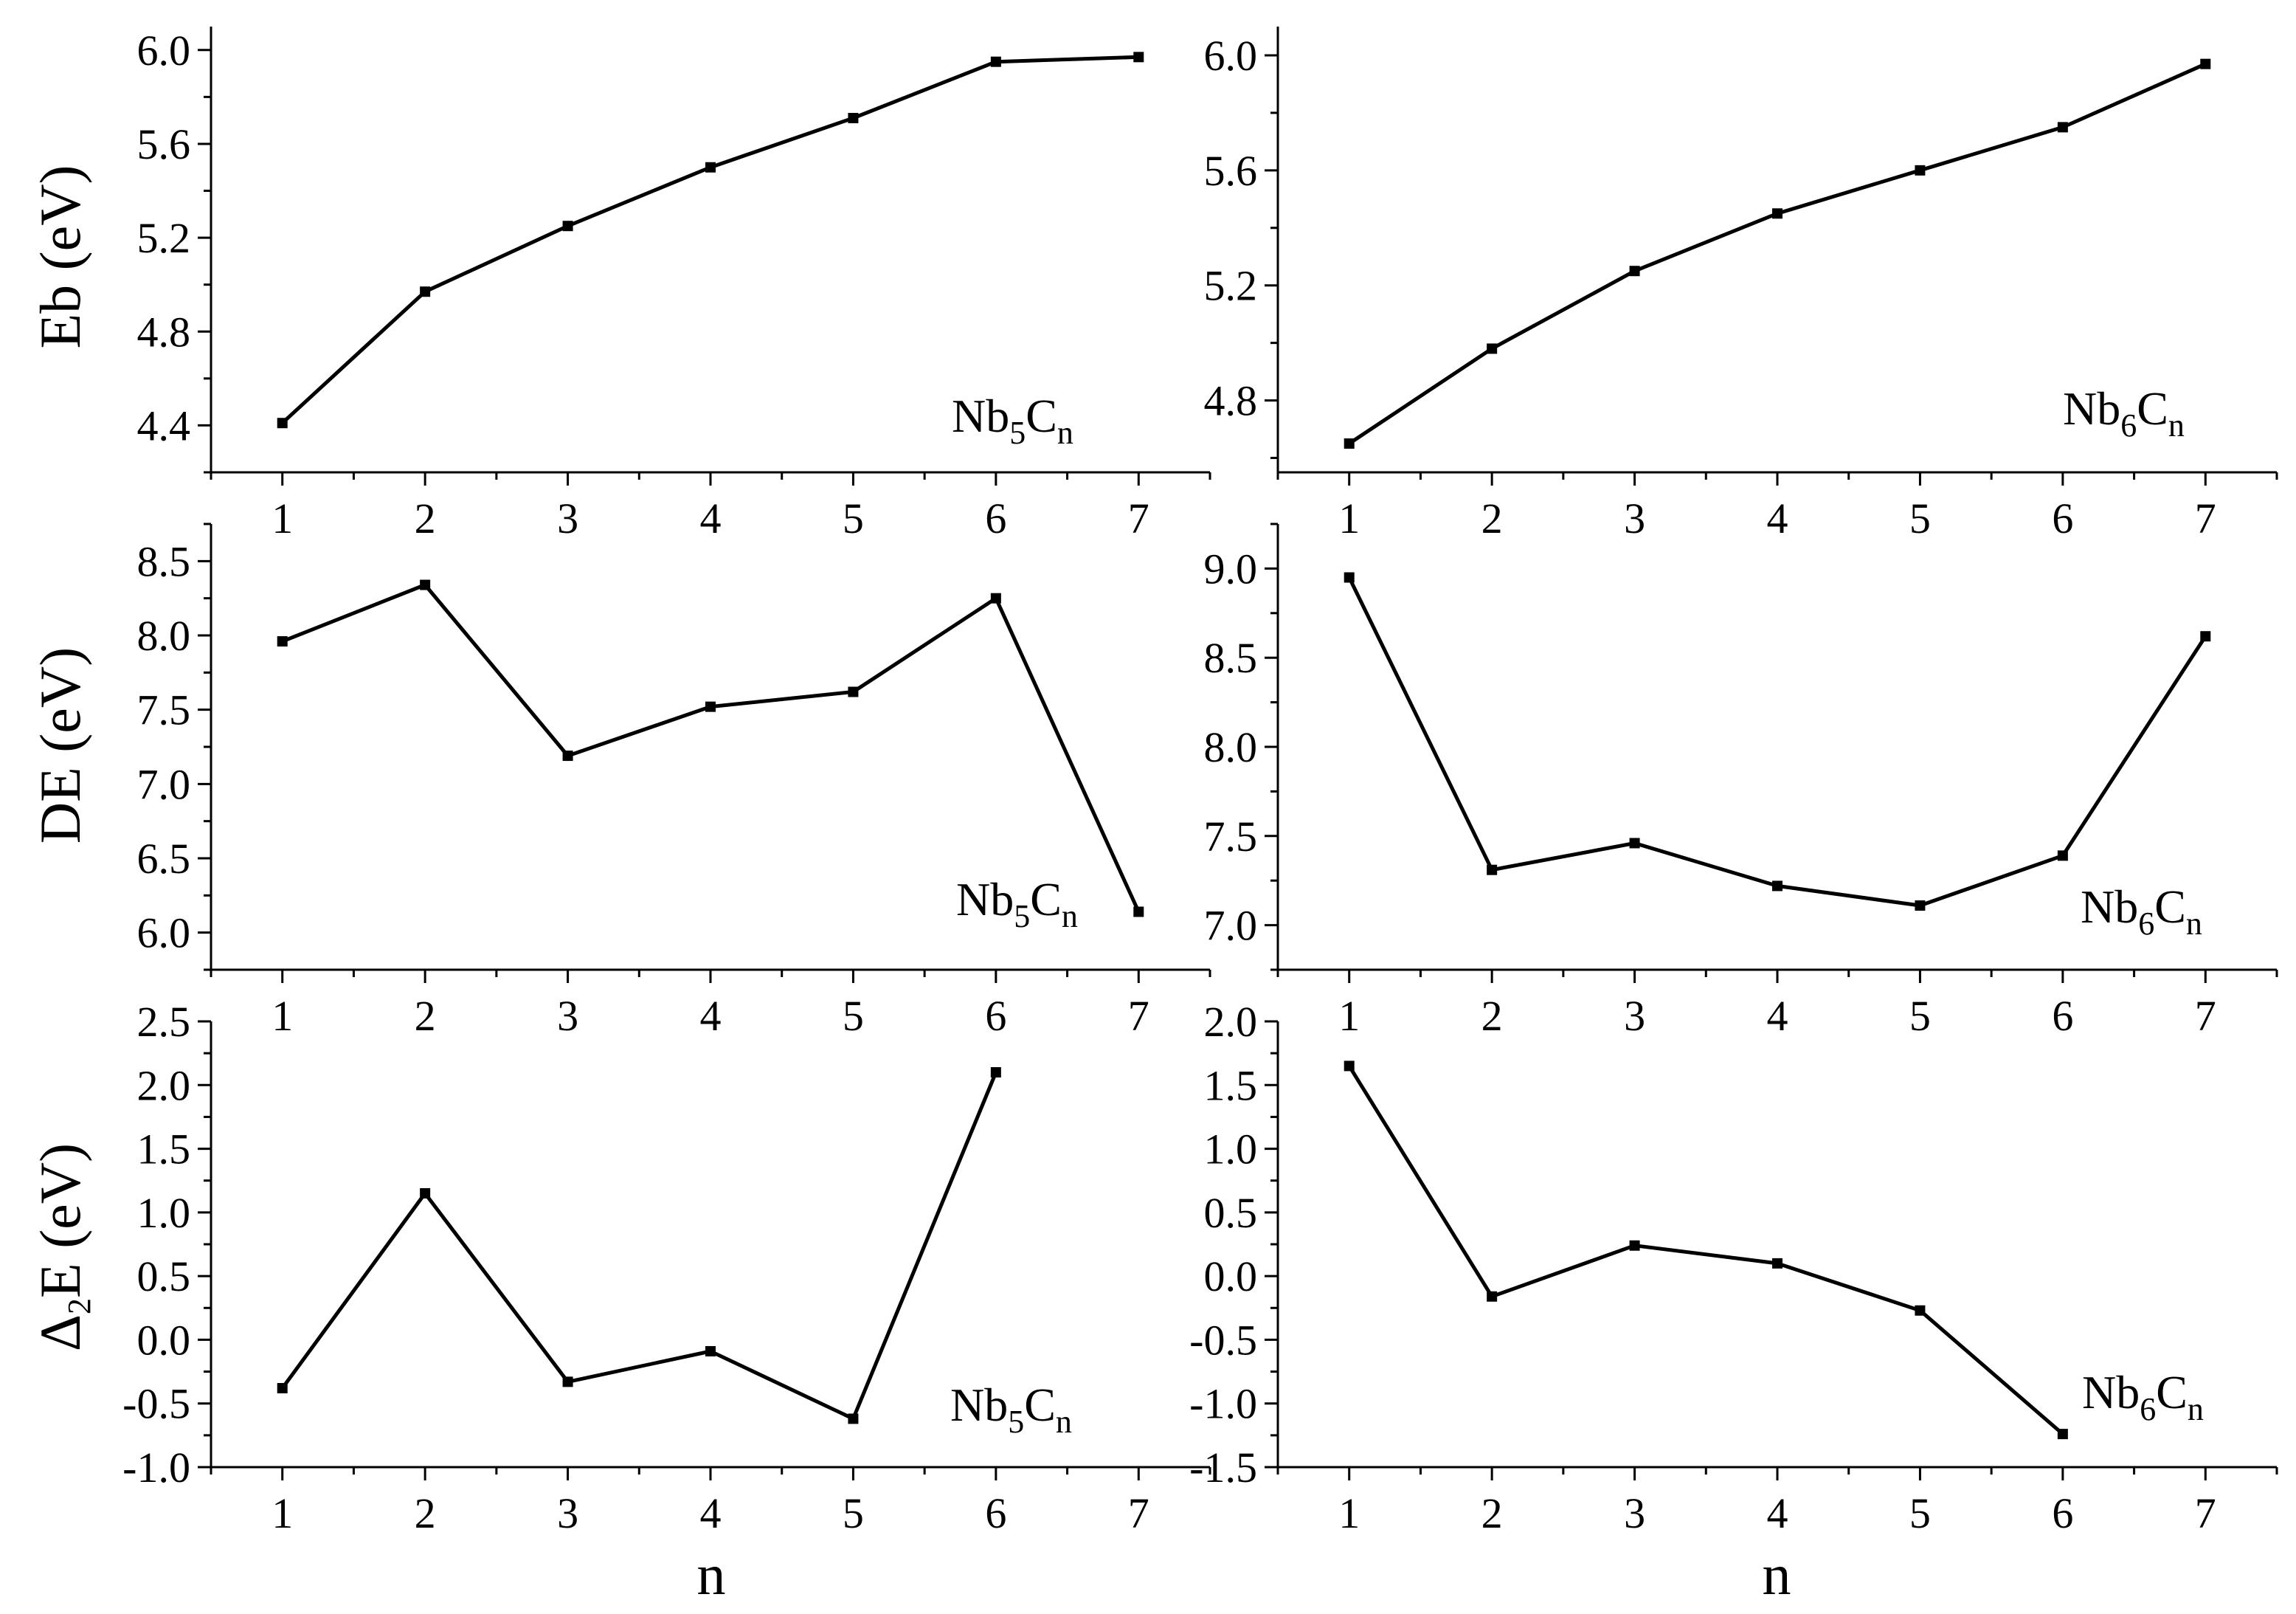 The height and width of the screenshot is (1614, 2296). What do you see at coordinates (1231, 658) in the screenshot?
I see `y-tick-label: 8.5` at bounding box center [1231, 658].